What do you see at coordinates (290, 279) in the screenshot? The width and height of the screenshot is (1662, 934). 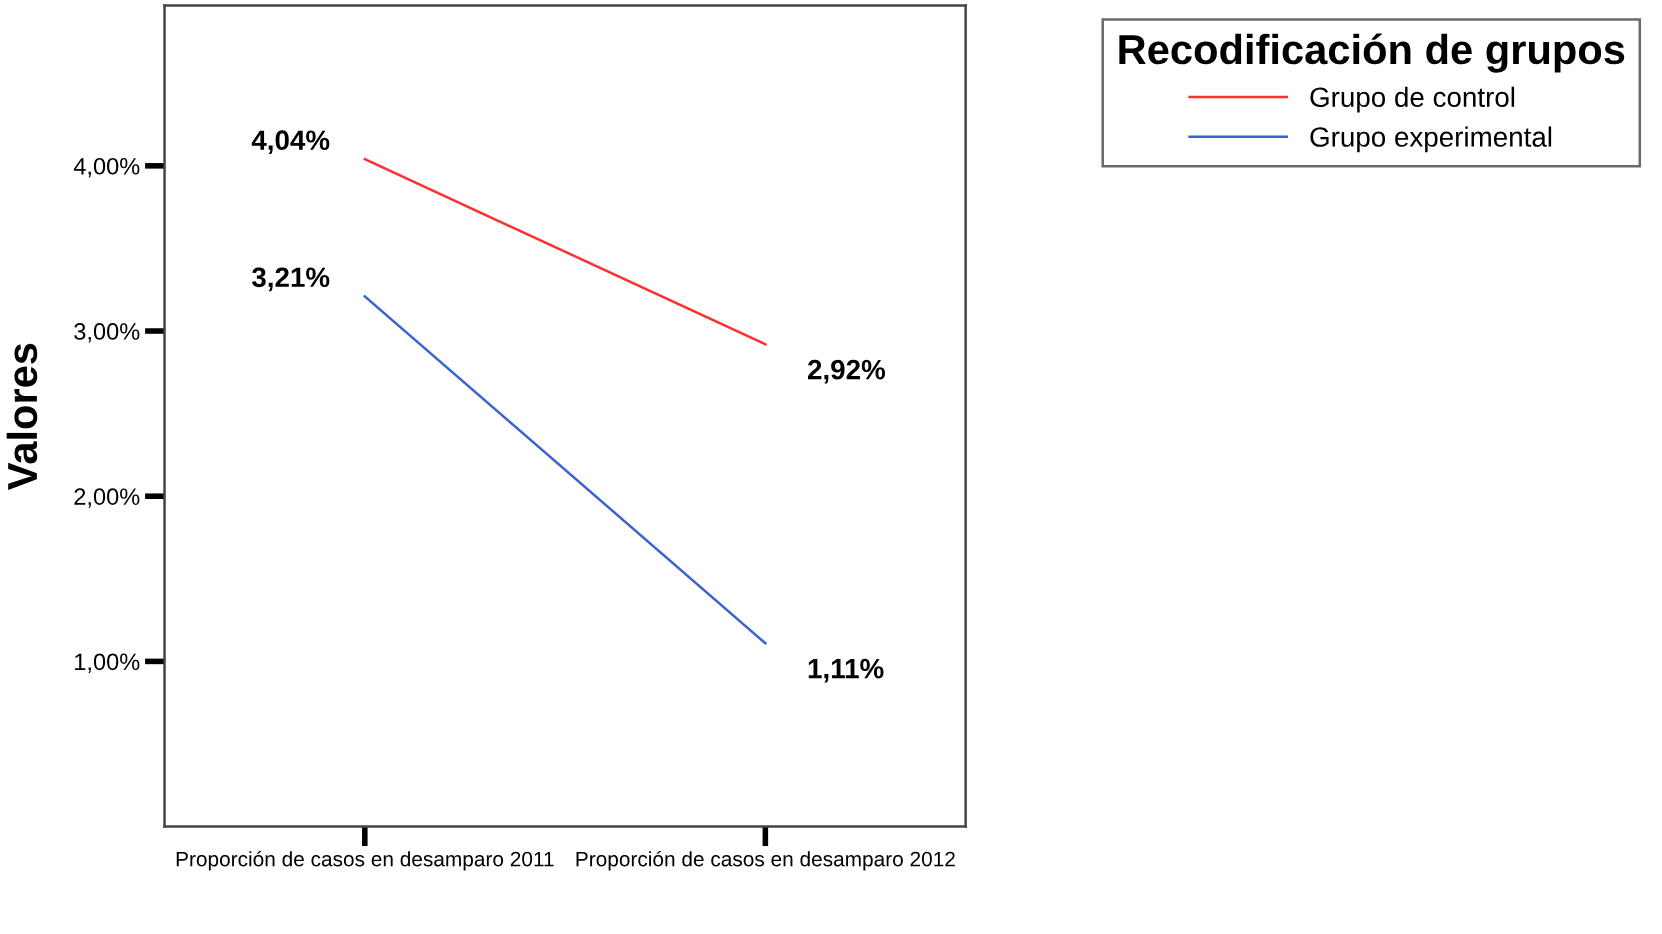 I see `data-label: 3,21%` at bounding box center [290, 279].